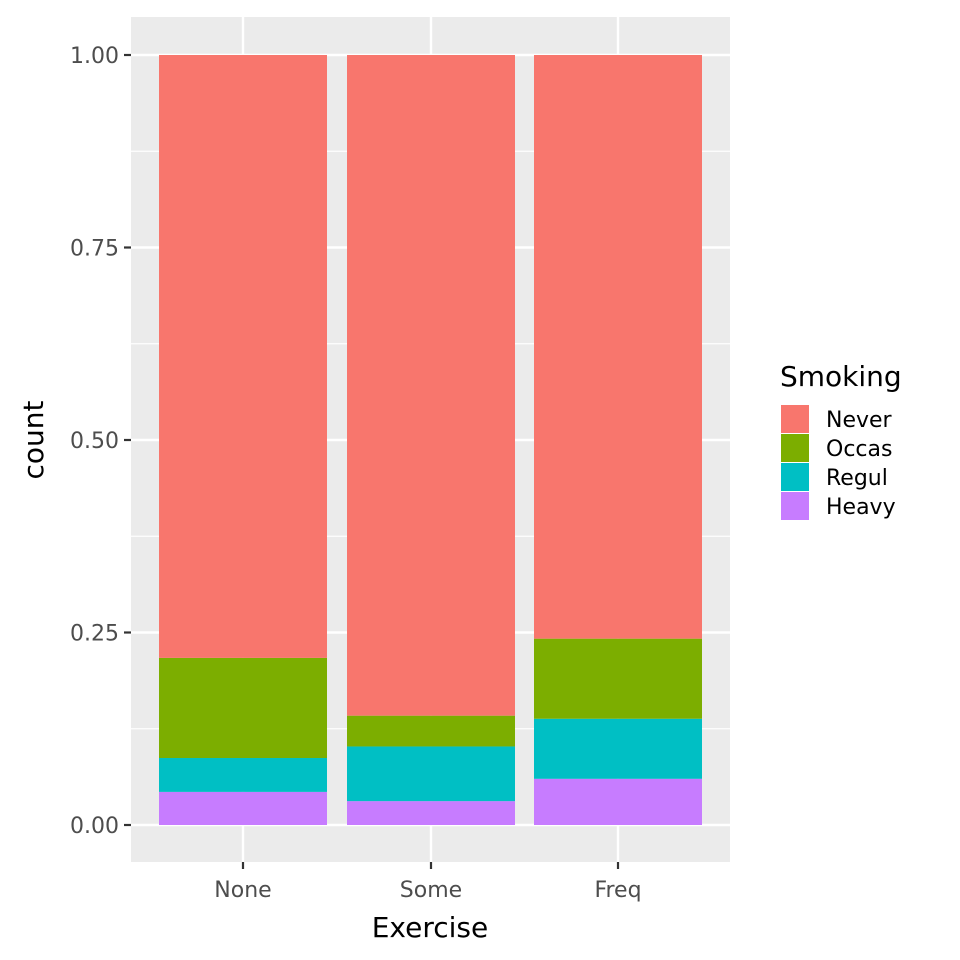  I want to click on x-axis-title: Exercise, so click(430, 927).